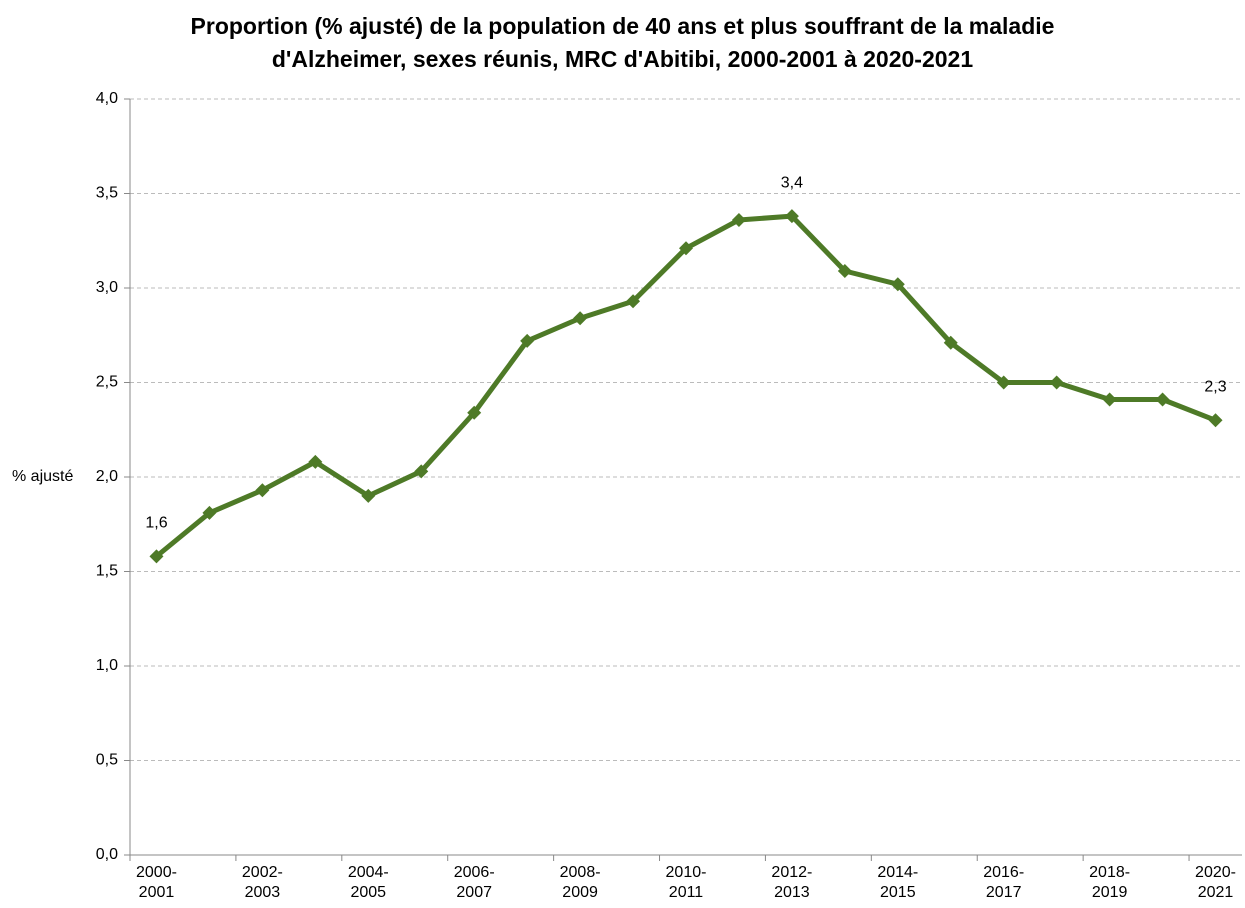 The image size is (1245, 908). Describe the element at coordinates (262, 882) in the screenshot. I see `x-tick-label: 2002- 2003` at that location.